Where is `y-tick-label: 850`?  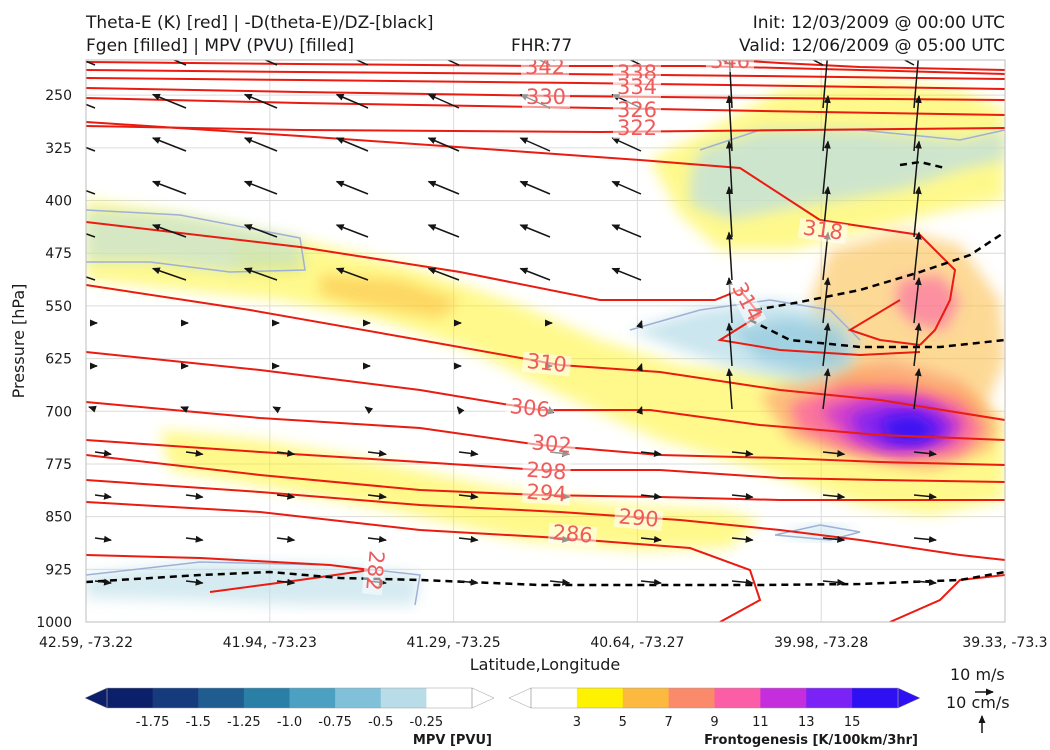 y-tick-label: 850 is located at coordinates (58, 518).